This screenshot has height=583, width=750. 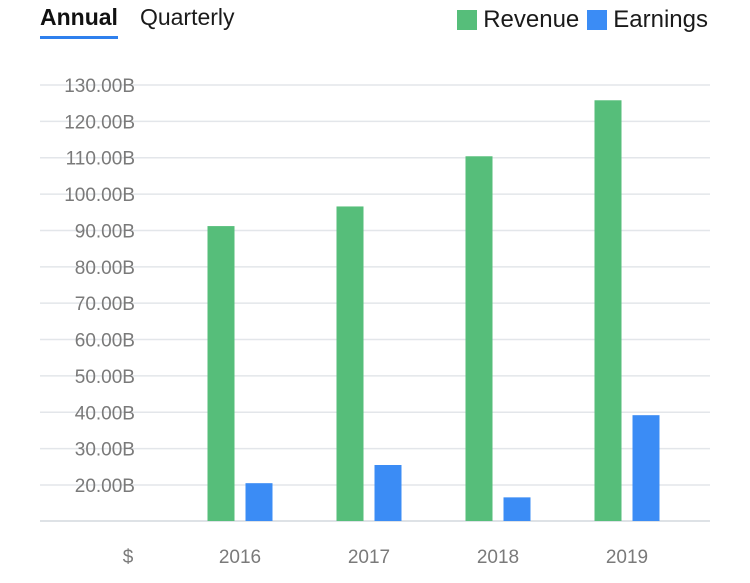 I want to click on tab-quarterly: Quarterly, so click(x=187, y=17).